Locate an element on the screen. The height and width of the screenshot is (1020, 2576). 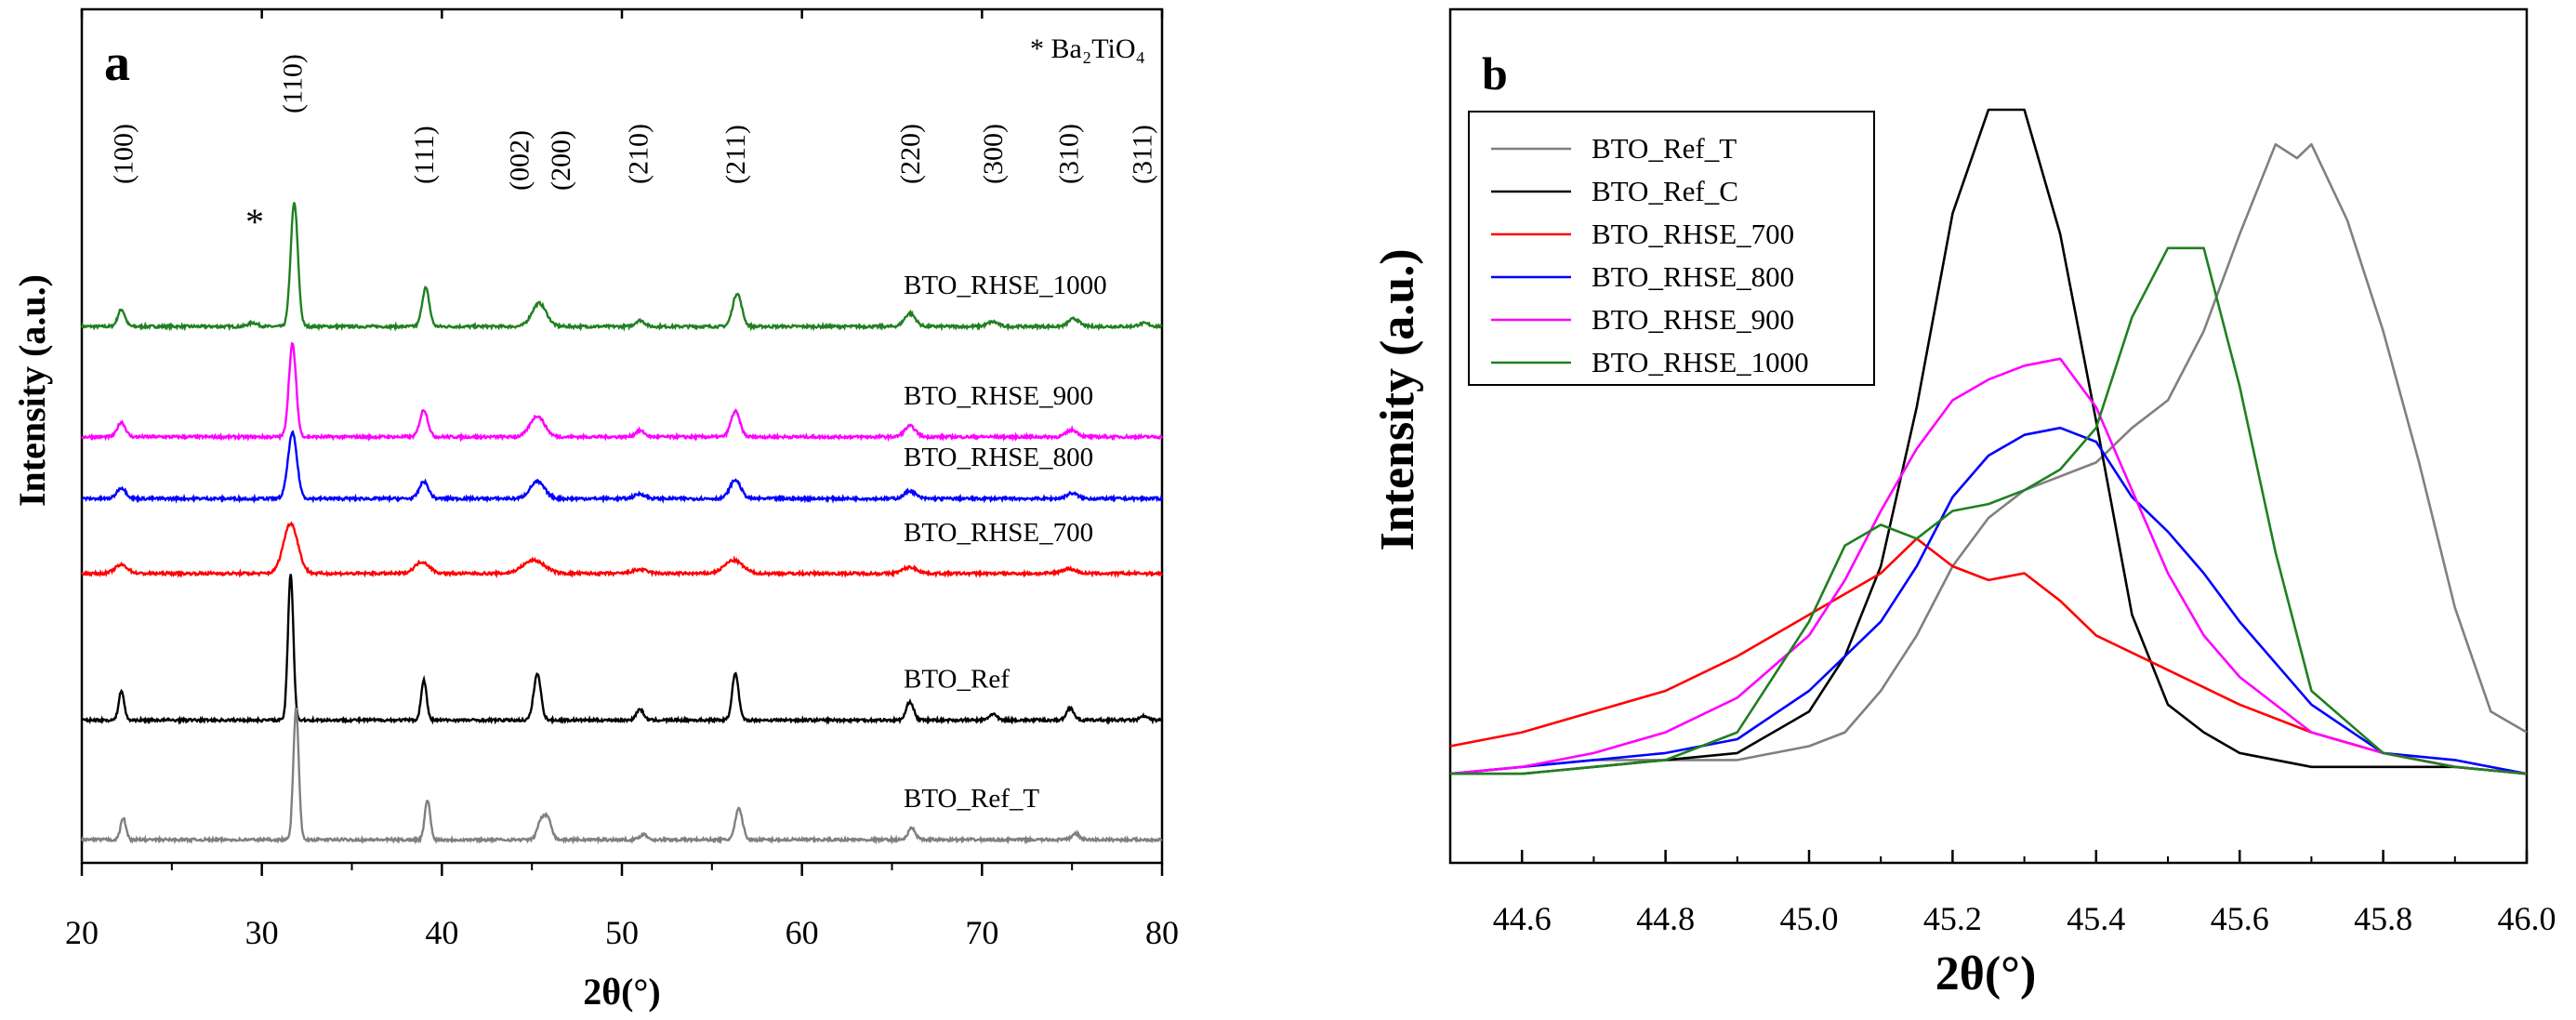
sample-label-bto-rhse-800: BTO_RHSE_800 is located at coordinates (998, 457).